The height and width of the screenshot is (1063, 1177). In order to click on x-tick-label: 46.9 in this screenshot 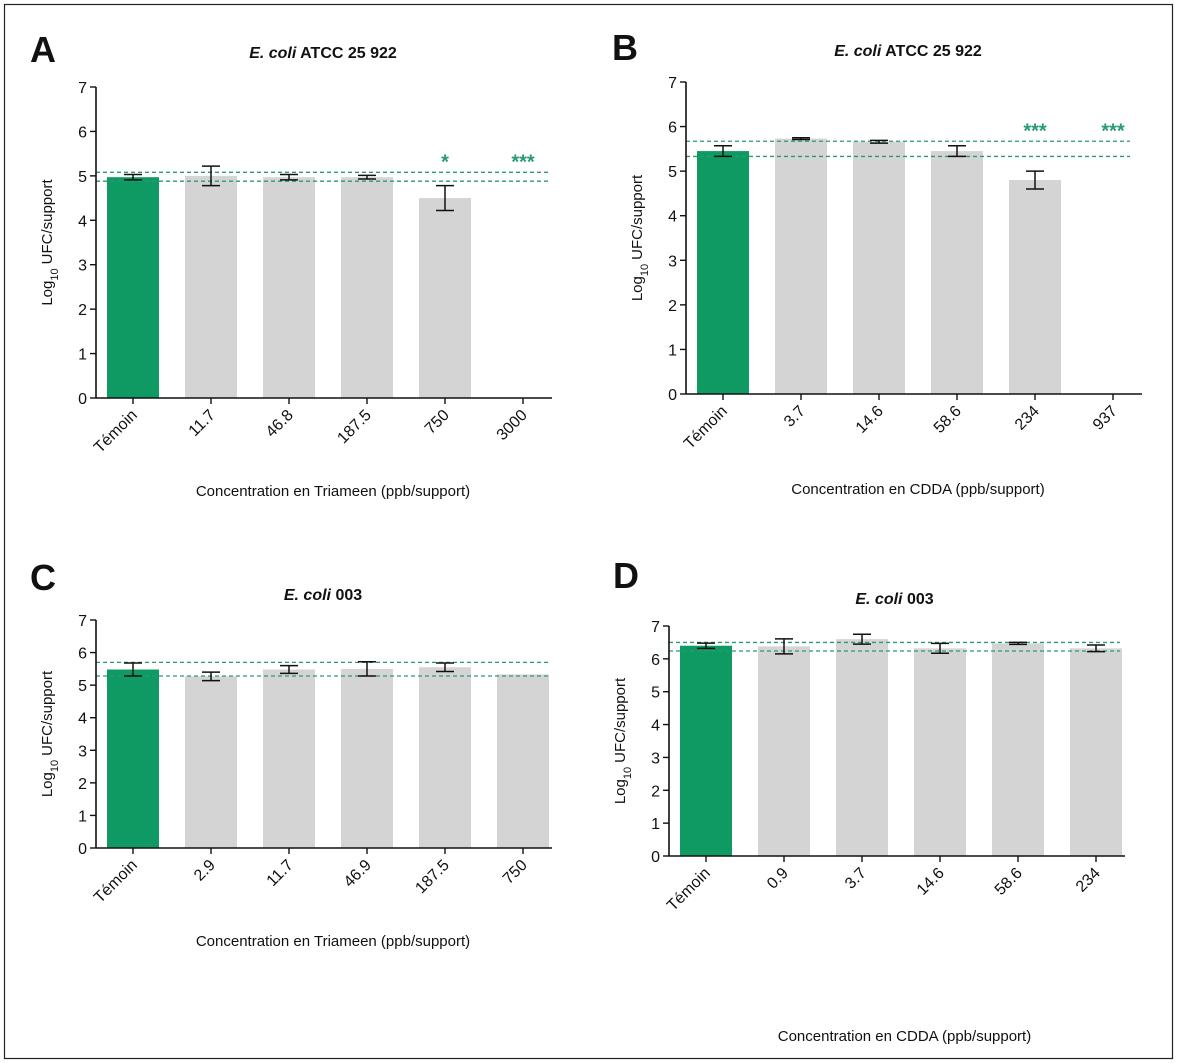, I will do `click(358, 874)`.